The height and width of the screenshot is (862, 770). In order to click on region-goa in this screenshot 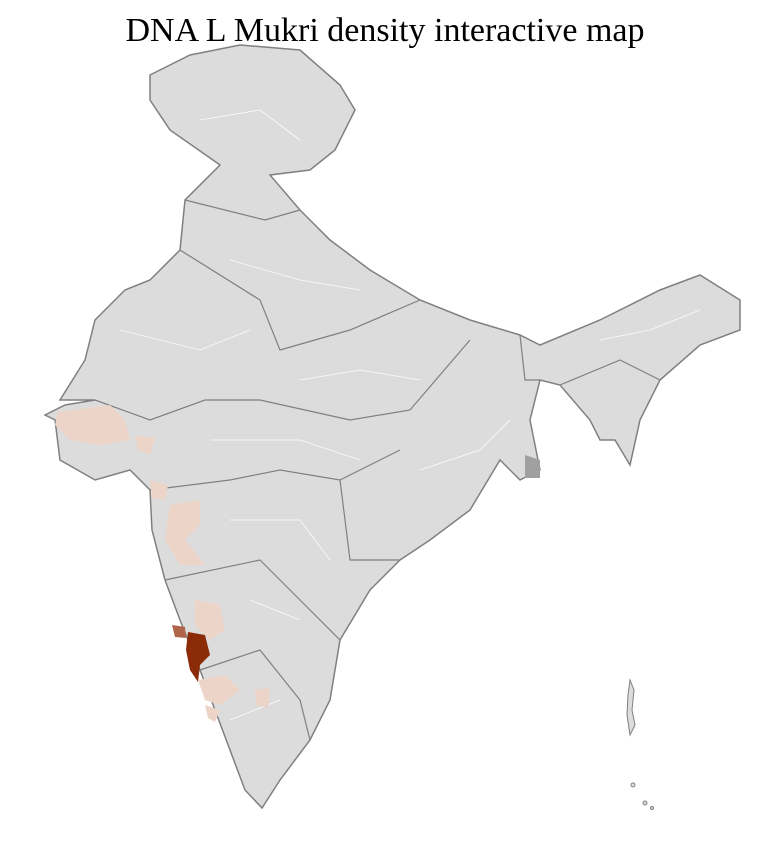, I will do `click(179, 631)`.